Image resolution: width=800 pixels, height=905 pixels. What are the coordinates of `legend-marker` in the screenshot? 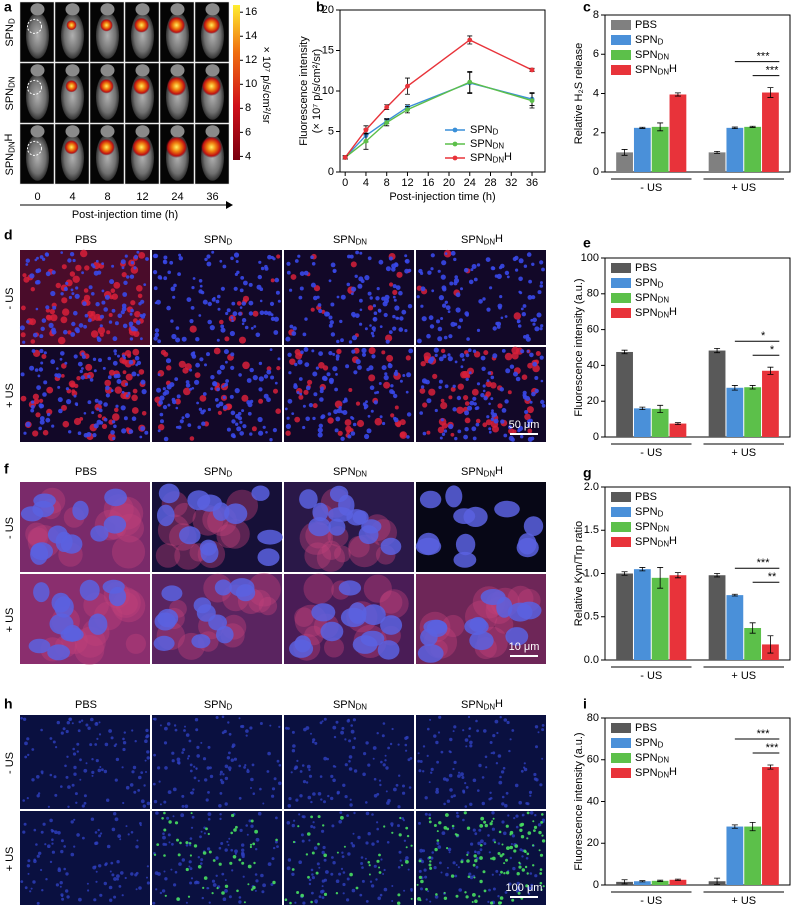 It's located at (455, 130).